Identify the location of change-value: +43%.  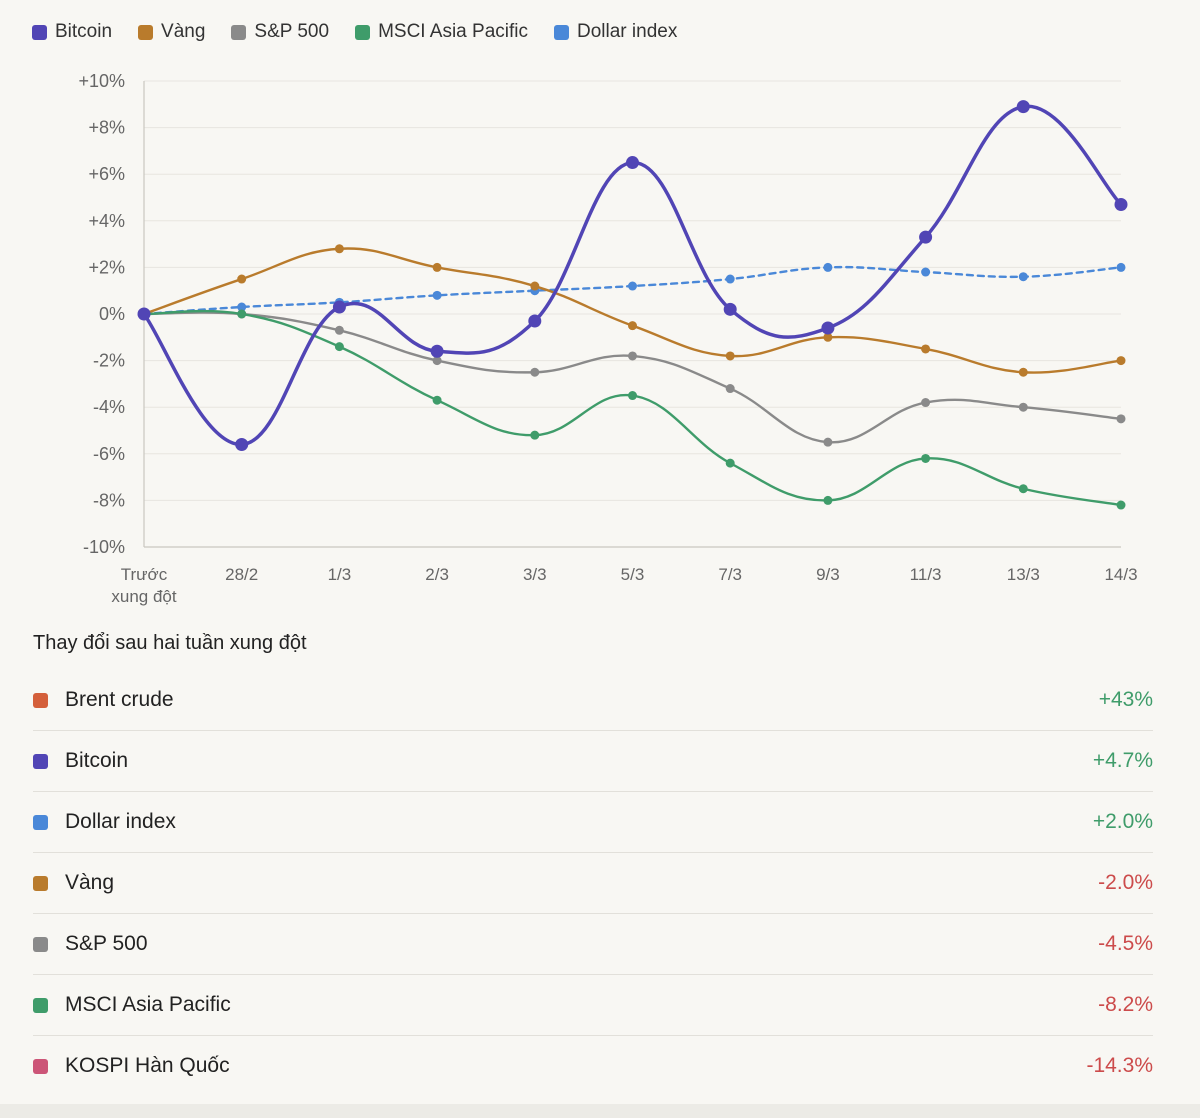
(1125, 699).